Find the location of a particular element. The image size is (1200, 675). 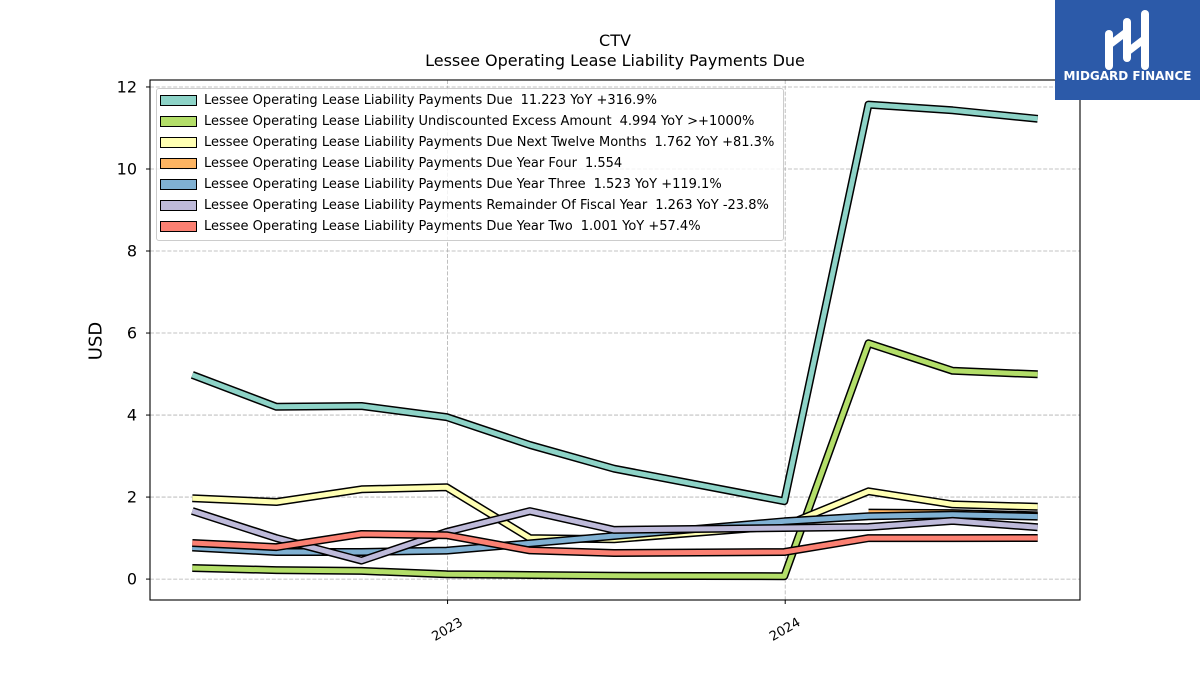

y-tick-label: 8 is located at coordinates (132, 251).